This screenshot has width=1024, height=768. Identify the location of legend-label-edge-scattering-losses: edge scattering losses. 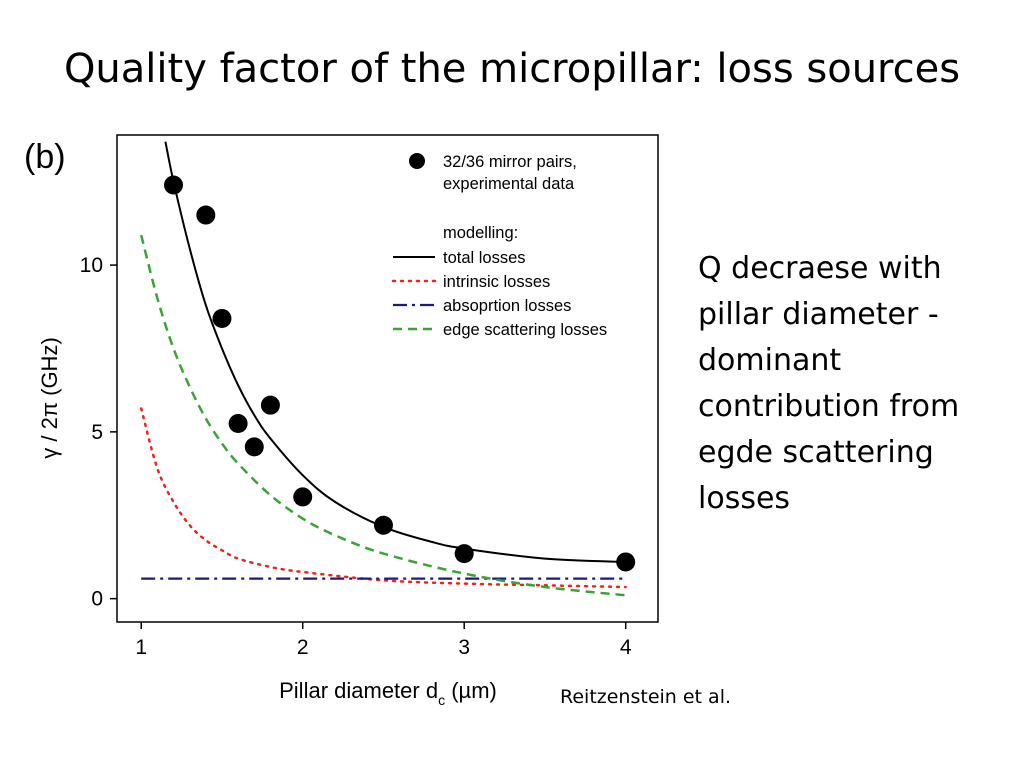
(525, 330).